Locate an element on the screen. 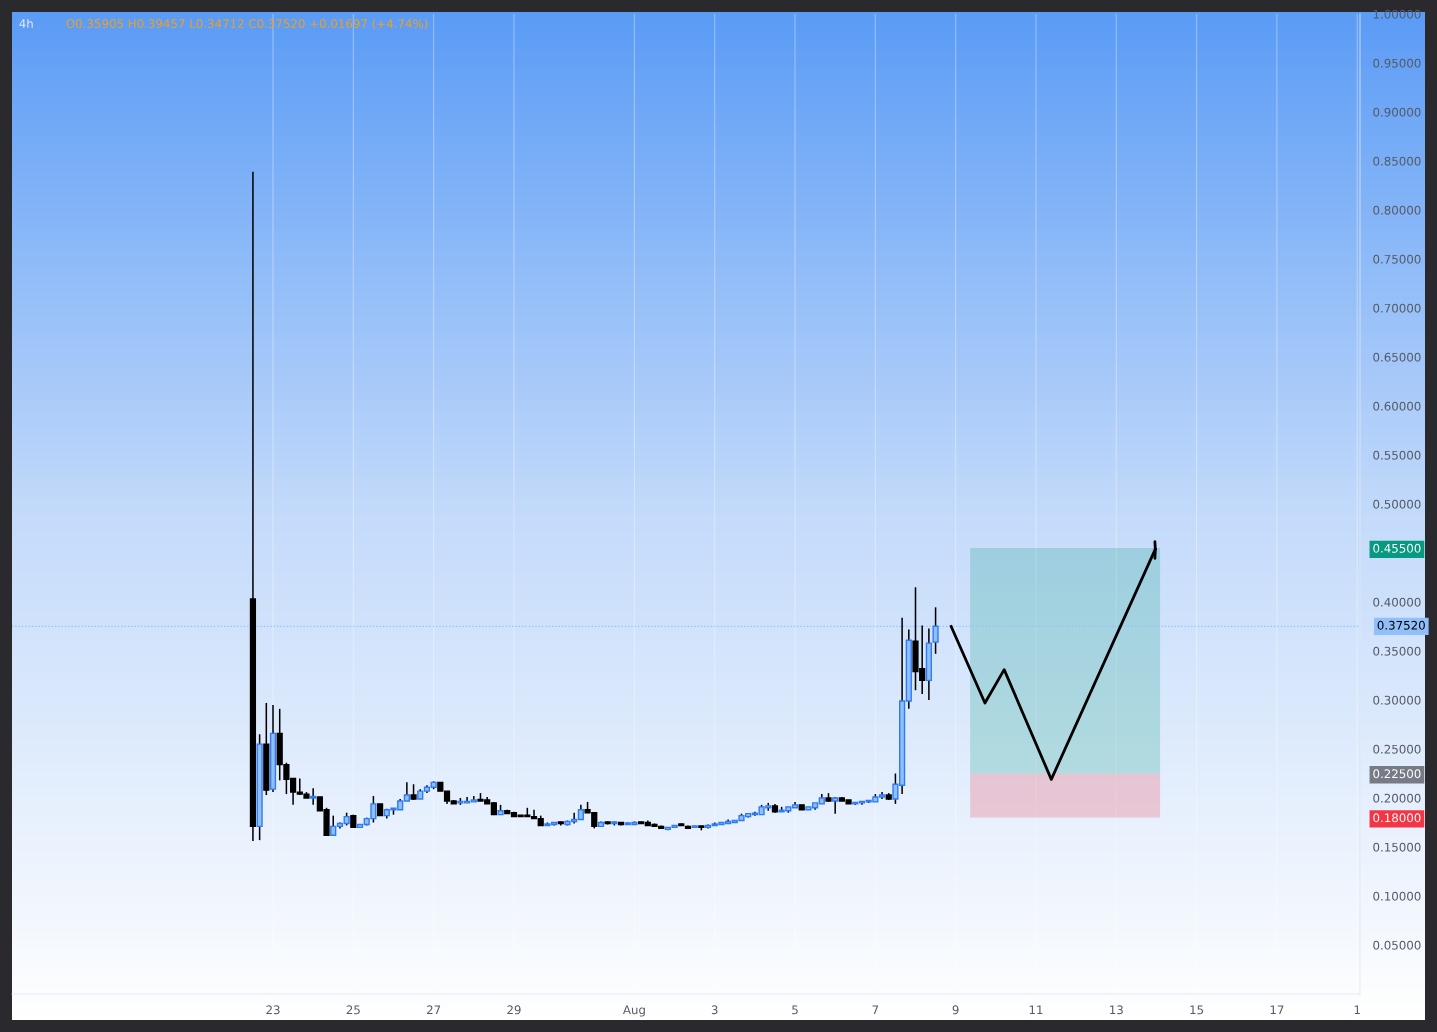 Image resolution: width=1437 pixels, height=1032 pixels. y-tick-label: 0.45500 is located at coordinates (1397, 548).